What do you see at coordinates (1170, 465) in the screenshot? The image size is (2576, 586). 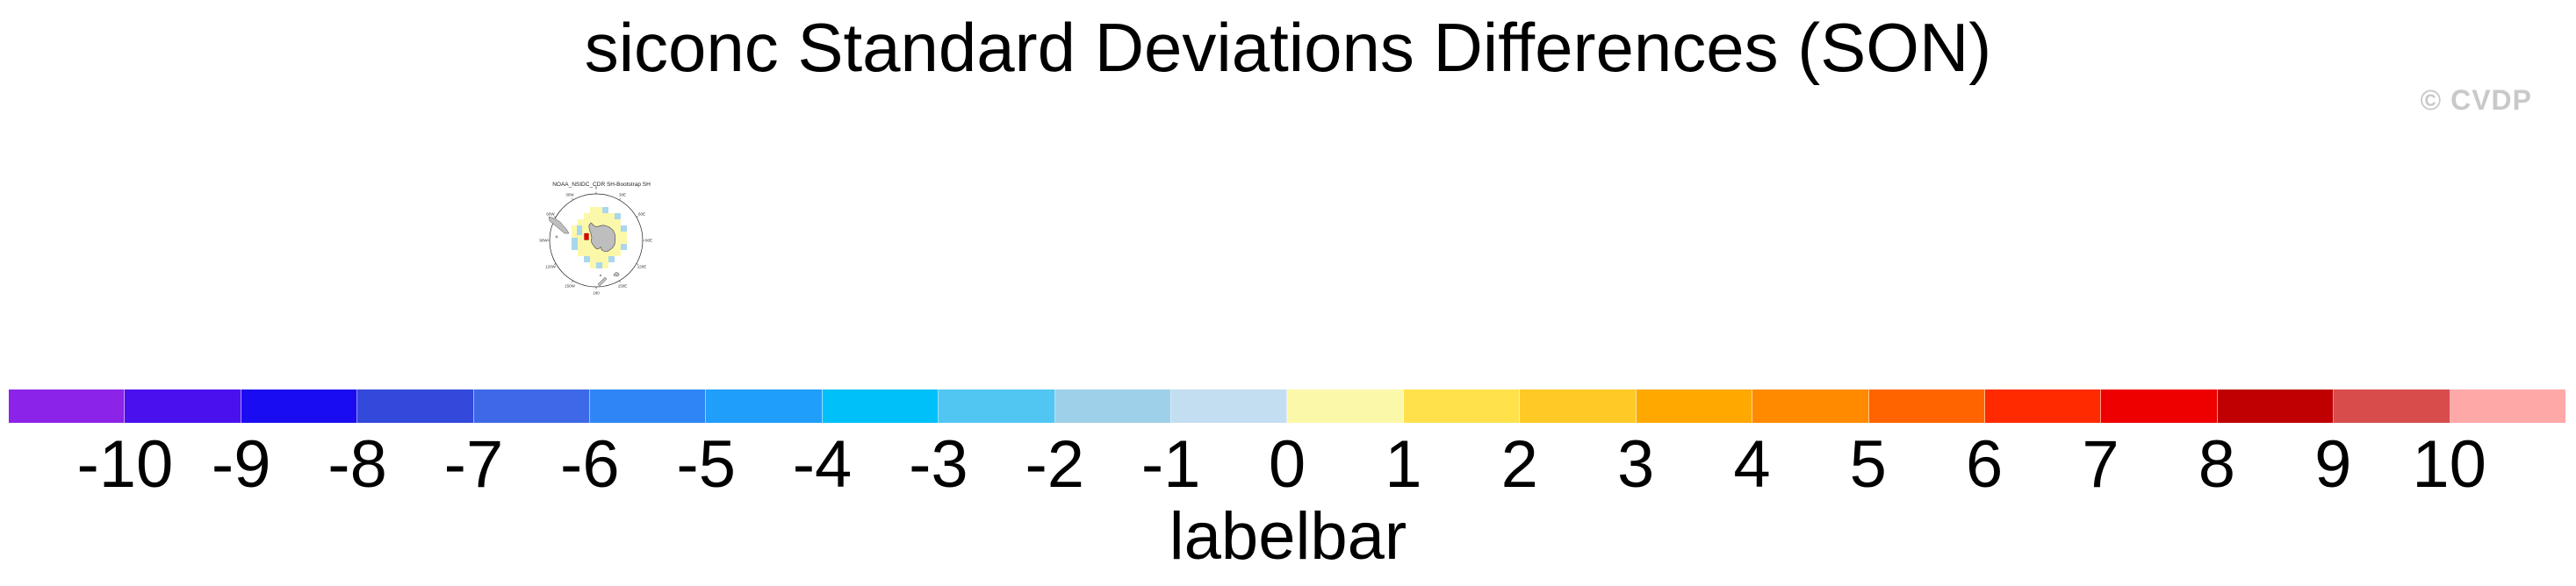 I see `labelbar-tick-label: -1` at bounding box center [1170, 465].